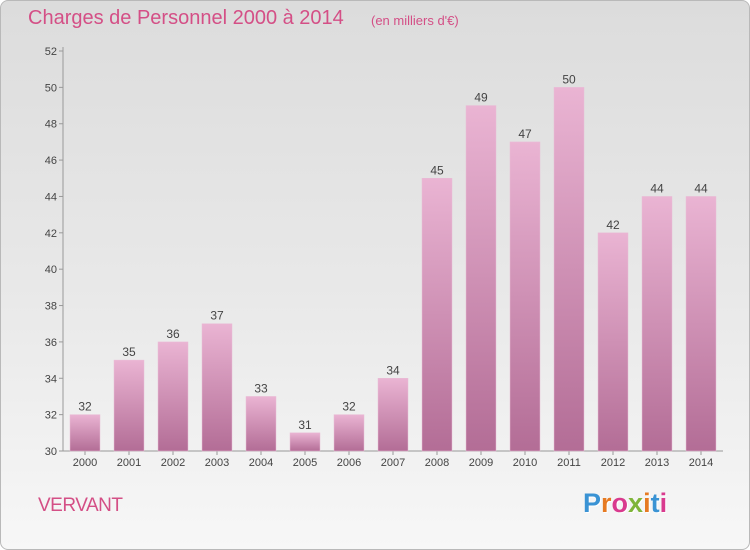 This screenshot has width=750, height=550. What do you see at coordinates (393, 463) in the screenshot?
I see `x-tick-label: 2007` at bounding box center [393, 463].